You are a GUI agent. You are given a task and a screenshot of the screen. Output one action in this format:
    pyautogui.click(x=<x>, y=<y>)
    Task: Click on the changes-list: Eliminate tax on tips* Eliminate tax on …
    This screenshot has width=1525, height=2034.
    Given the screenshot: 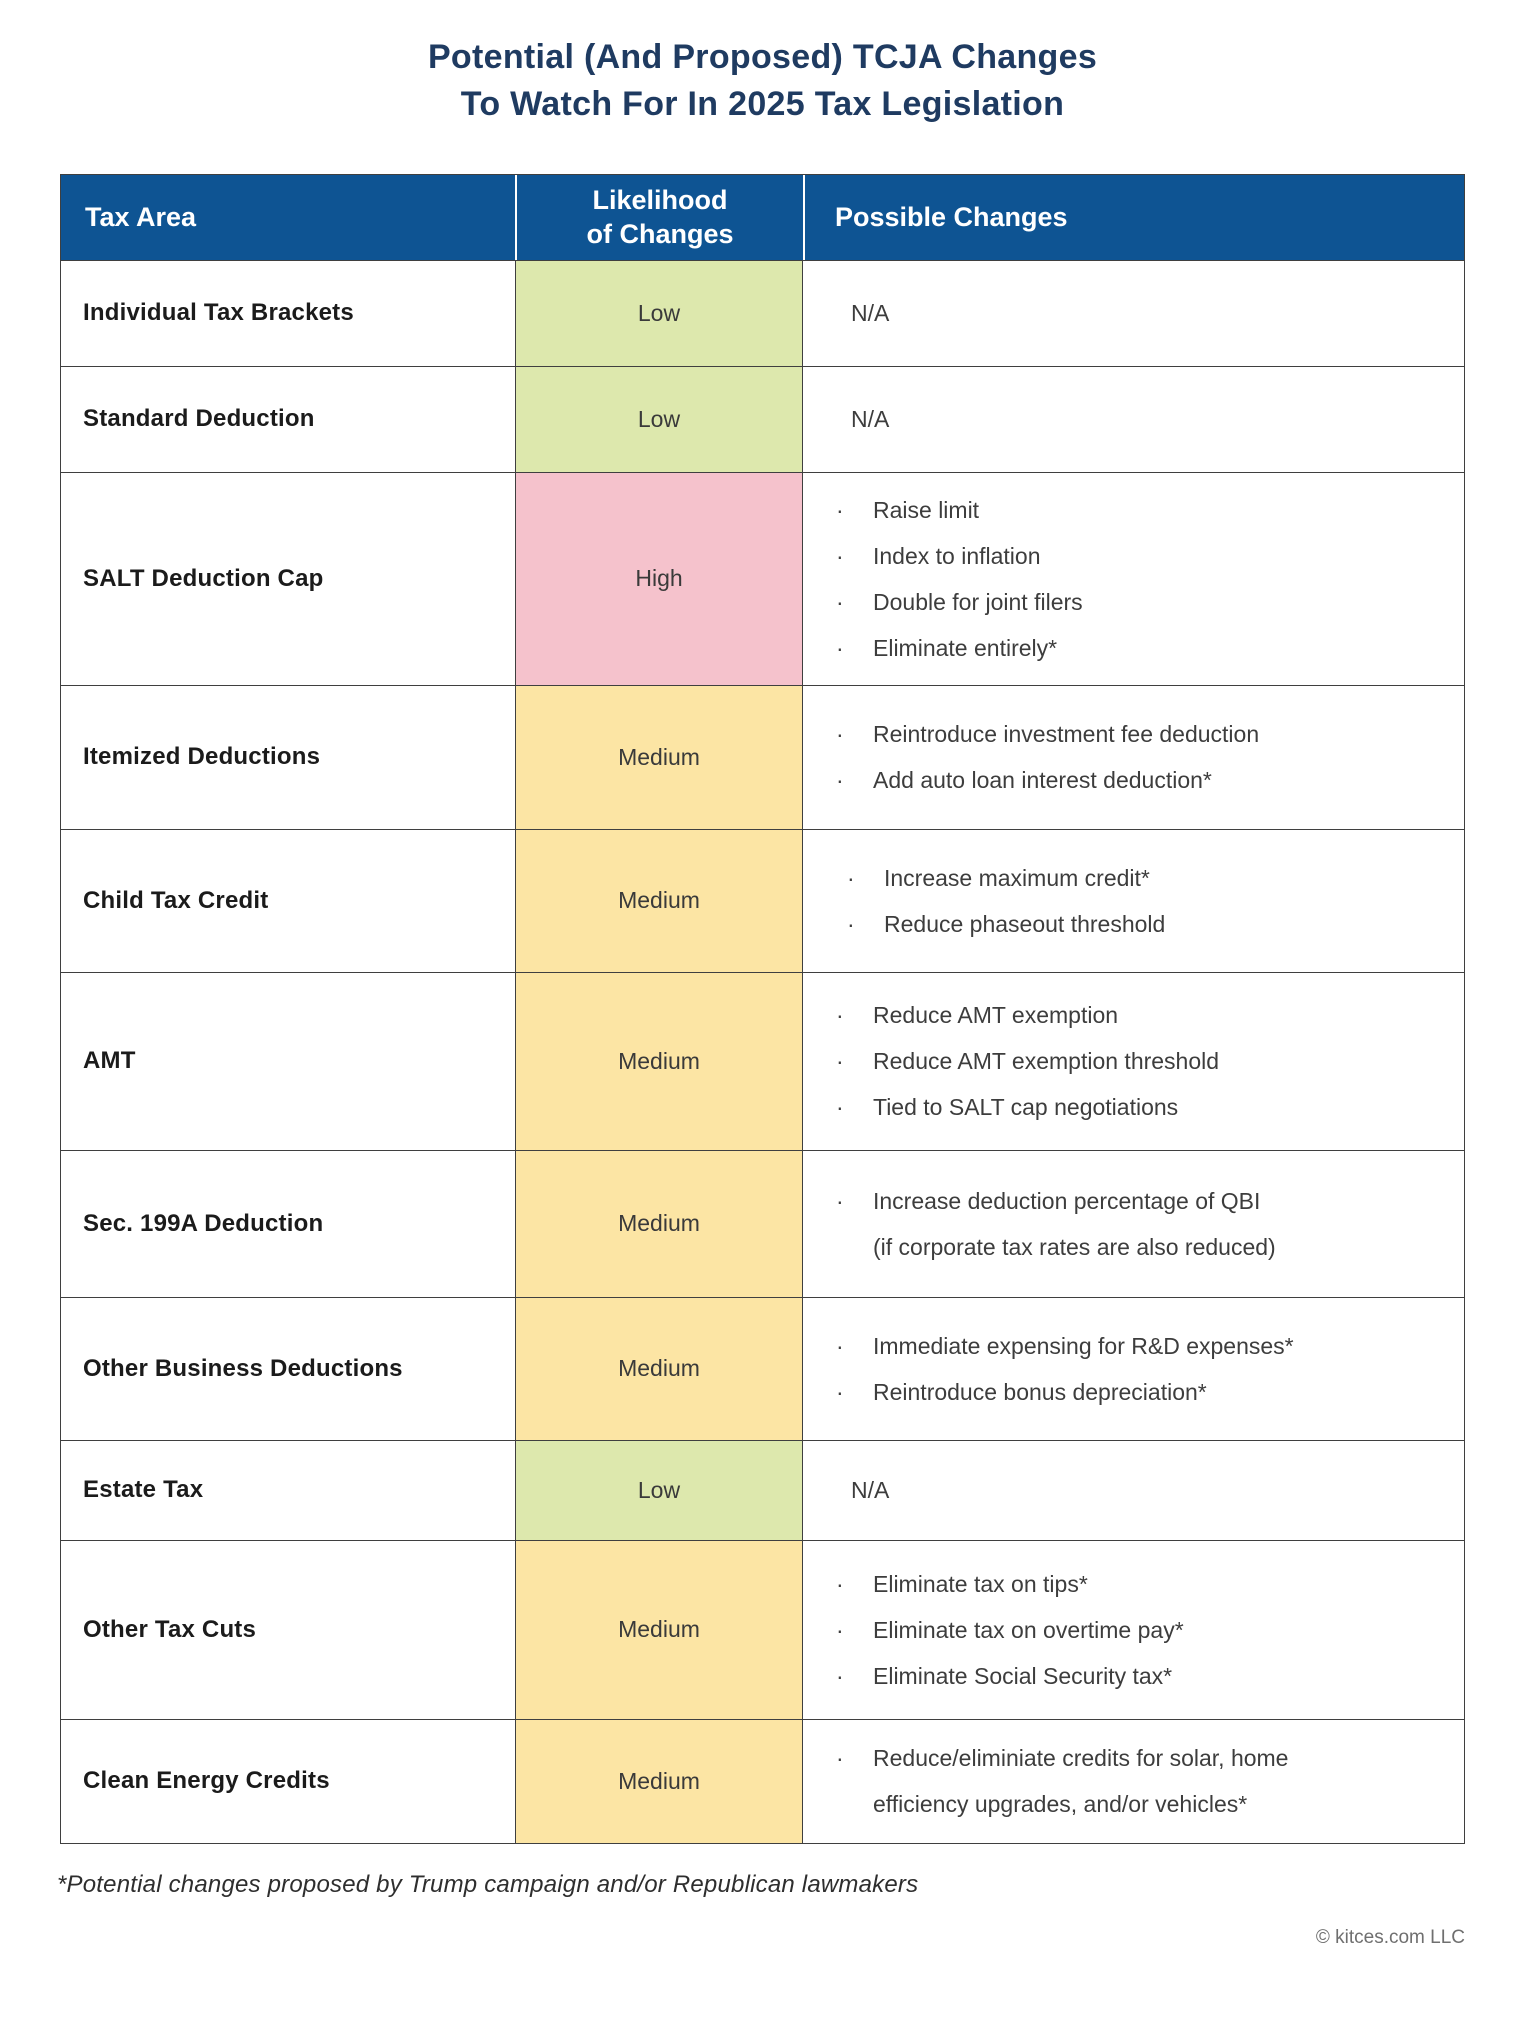 What is the action you would take?
    pyautogui.click(x=993, y=1630)
    